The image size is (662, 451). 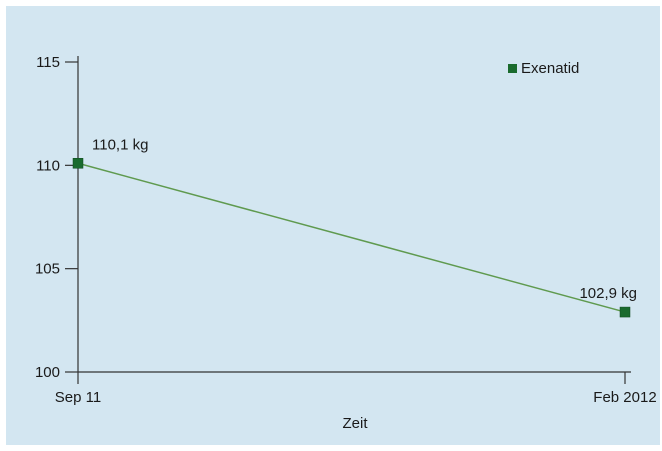 I want to click on x-tick-label: Sep 11, so click(x=78, y=397).